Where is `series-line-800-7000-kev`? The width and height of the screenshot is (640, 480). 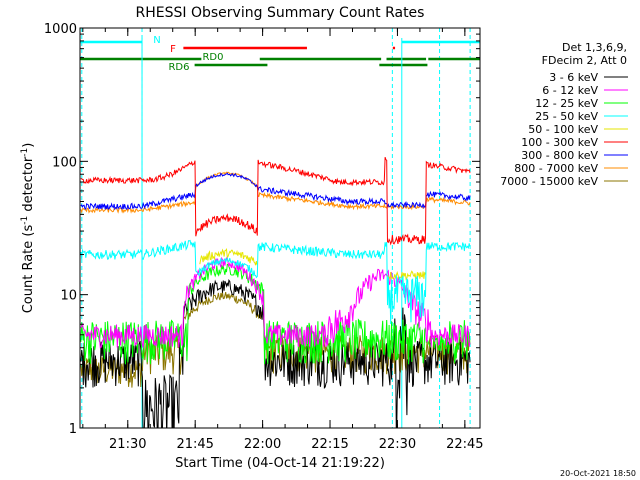 series-line-800-7000-kev is located at coordinates (275, 193).